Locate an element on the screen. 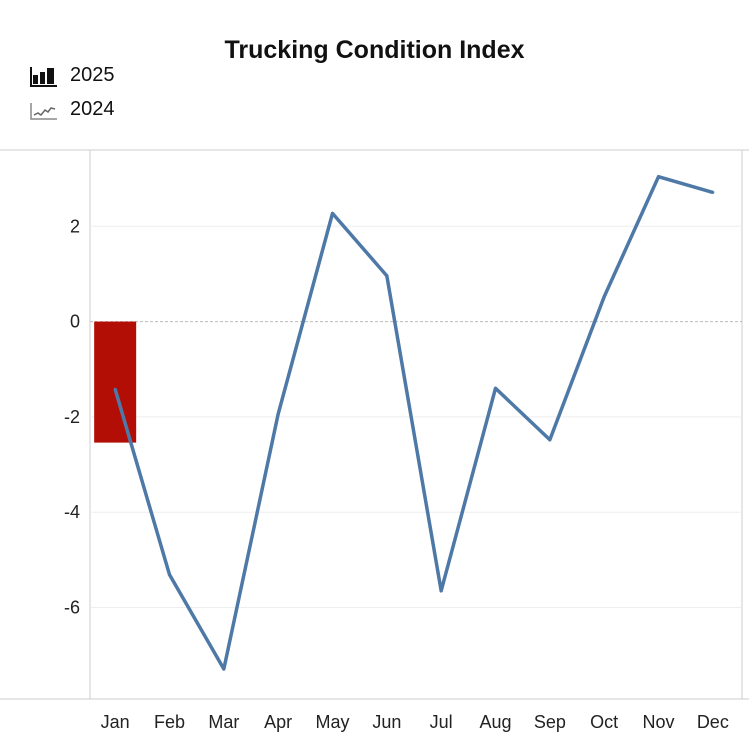 This screenshot has height=749, width=749. x-tick-label: Jun is located at coordinates (386, 722).